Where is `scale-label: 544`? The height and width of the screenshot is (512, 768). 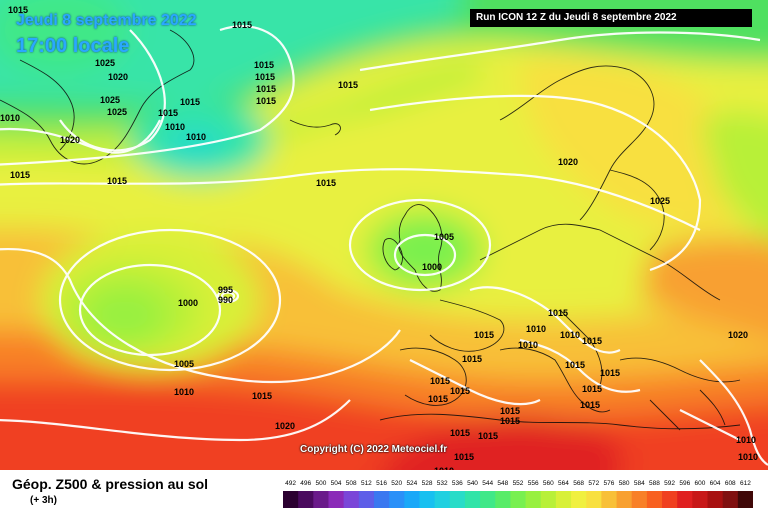 scale-label: 544 is located at coordinates (487, 483).